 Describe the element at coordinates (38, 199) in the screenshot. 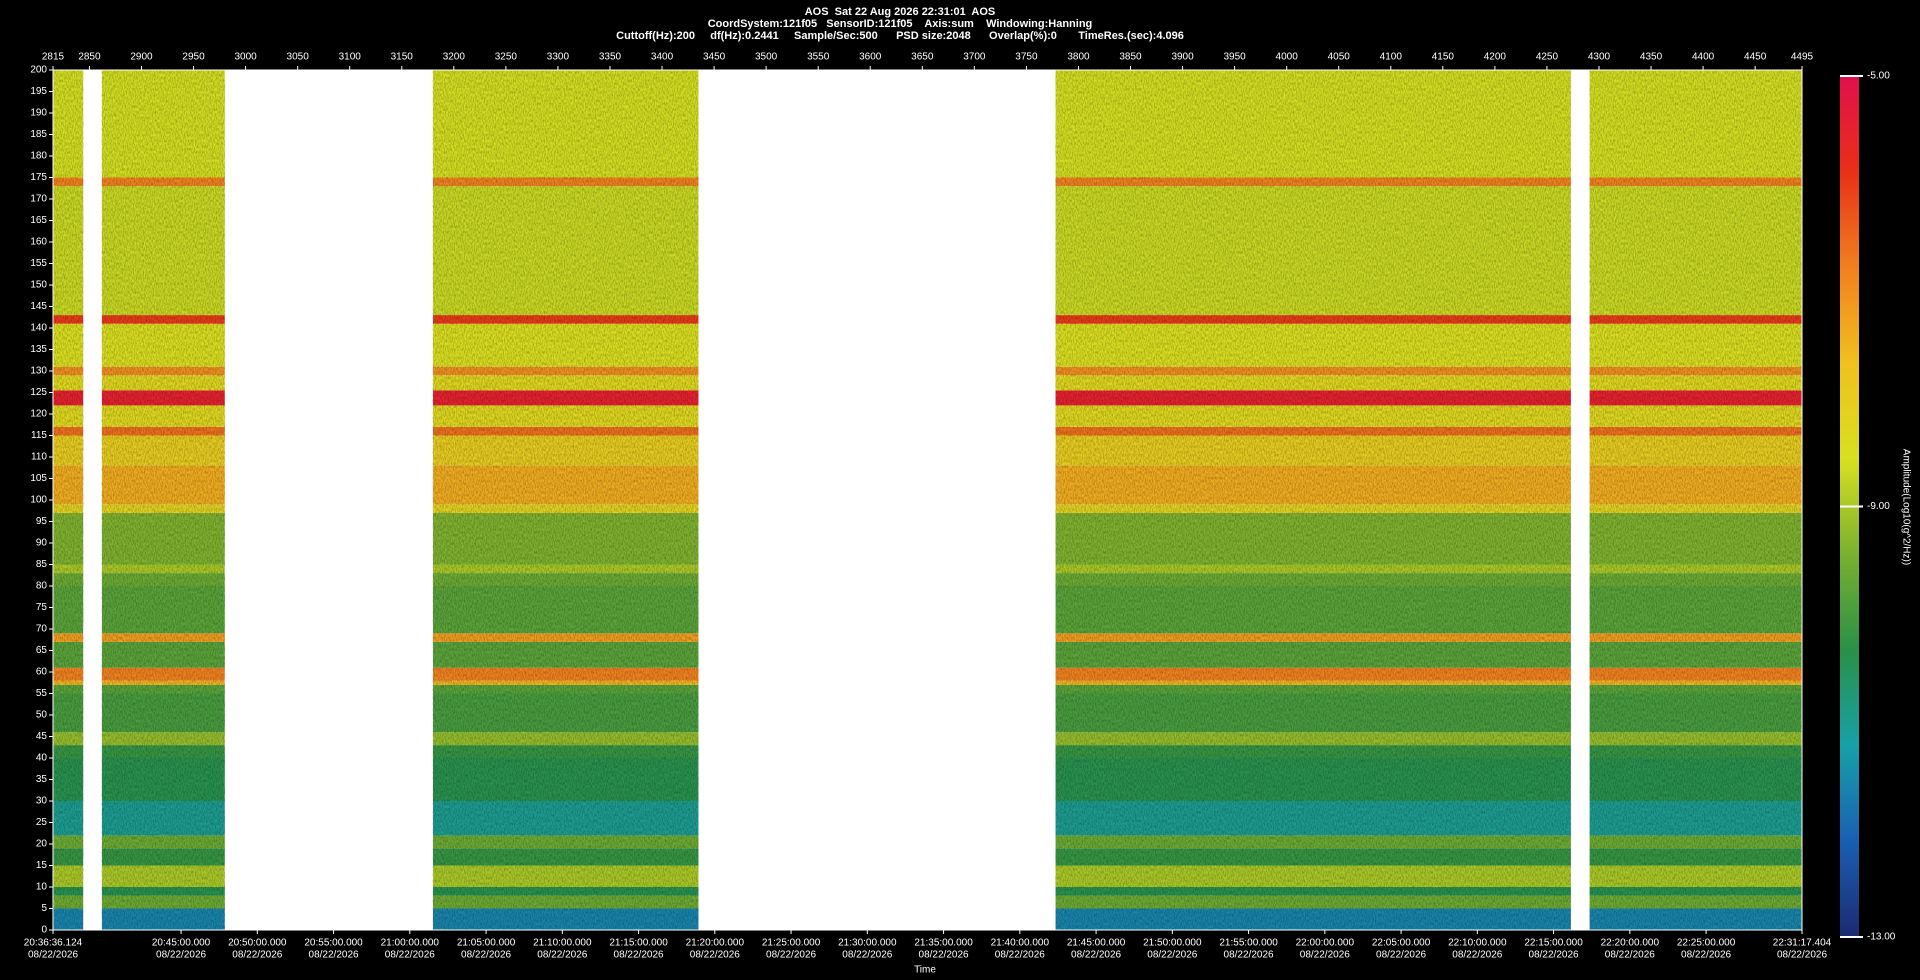

I see `y-tick-label: 170` at that location.